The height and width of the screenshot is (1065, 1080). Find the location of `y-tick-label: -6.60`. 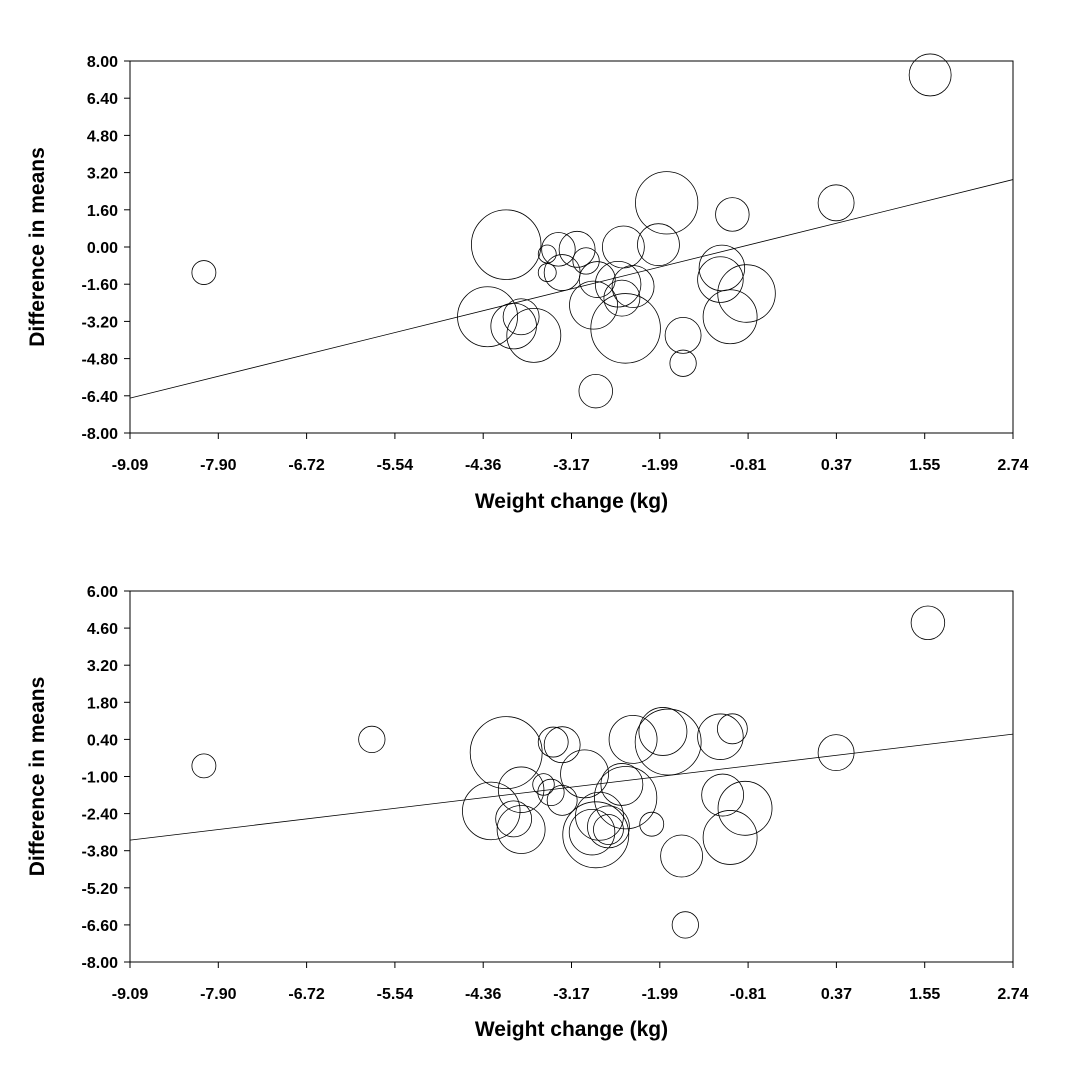

y-tick-label: -6.60 is located at coordinates (100, 926).